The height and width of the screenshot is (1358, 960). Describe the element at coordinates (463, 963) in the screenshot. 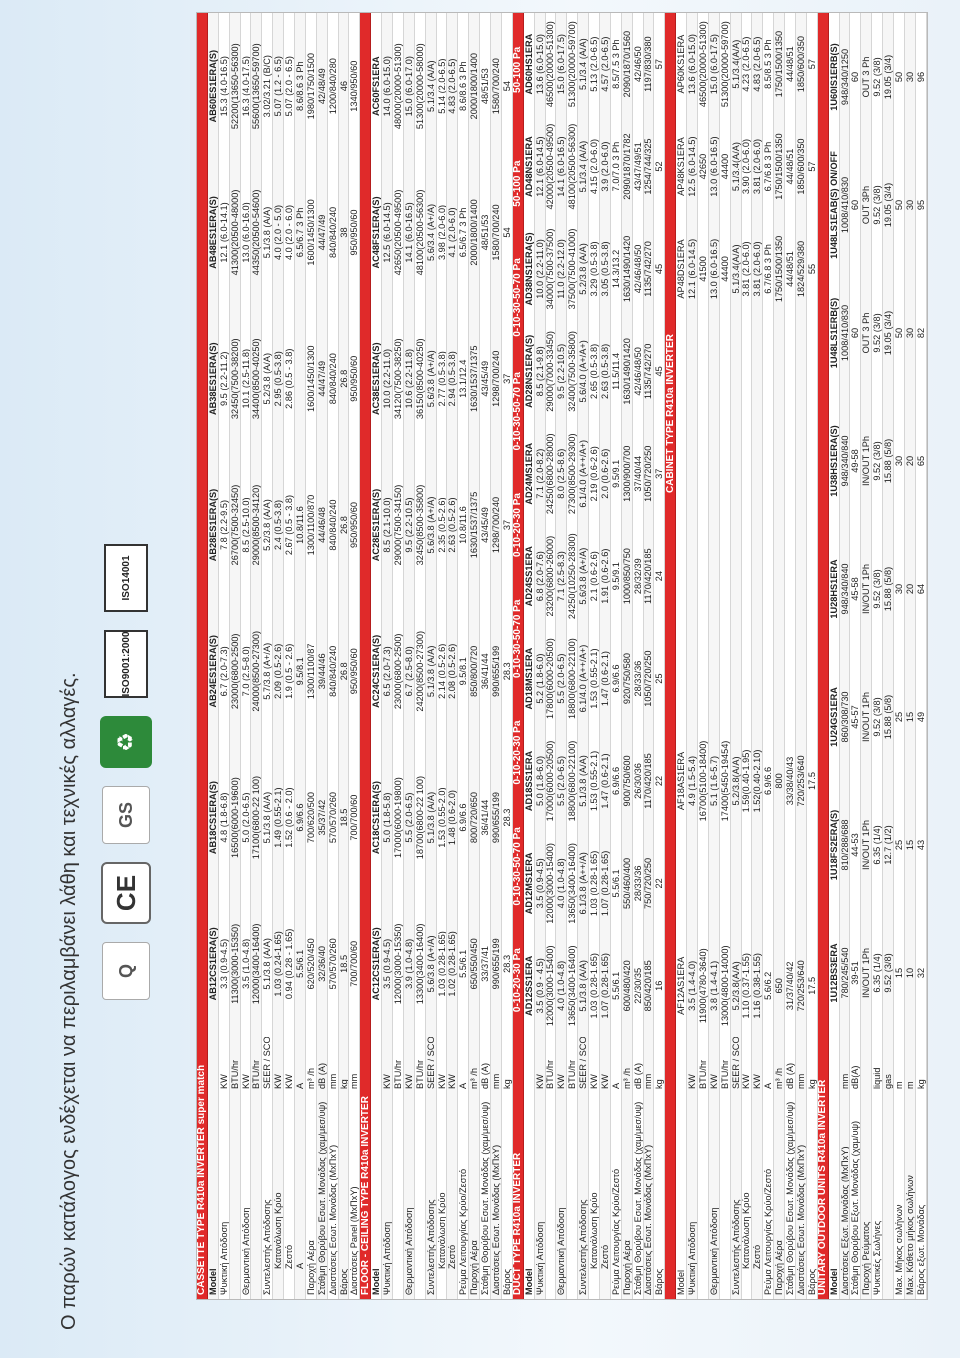

I see `table-cell: 5.5/6.1` at that location.